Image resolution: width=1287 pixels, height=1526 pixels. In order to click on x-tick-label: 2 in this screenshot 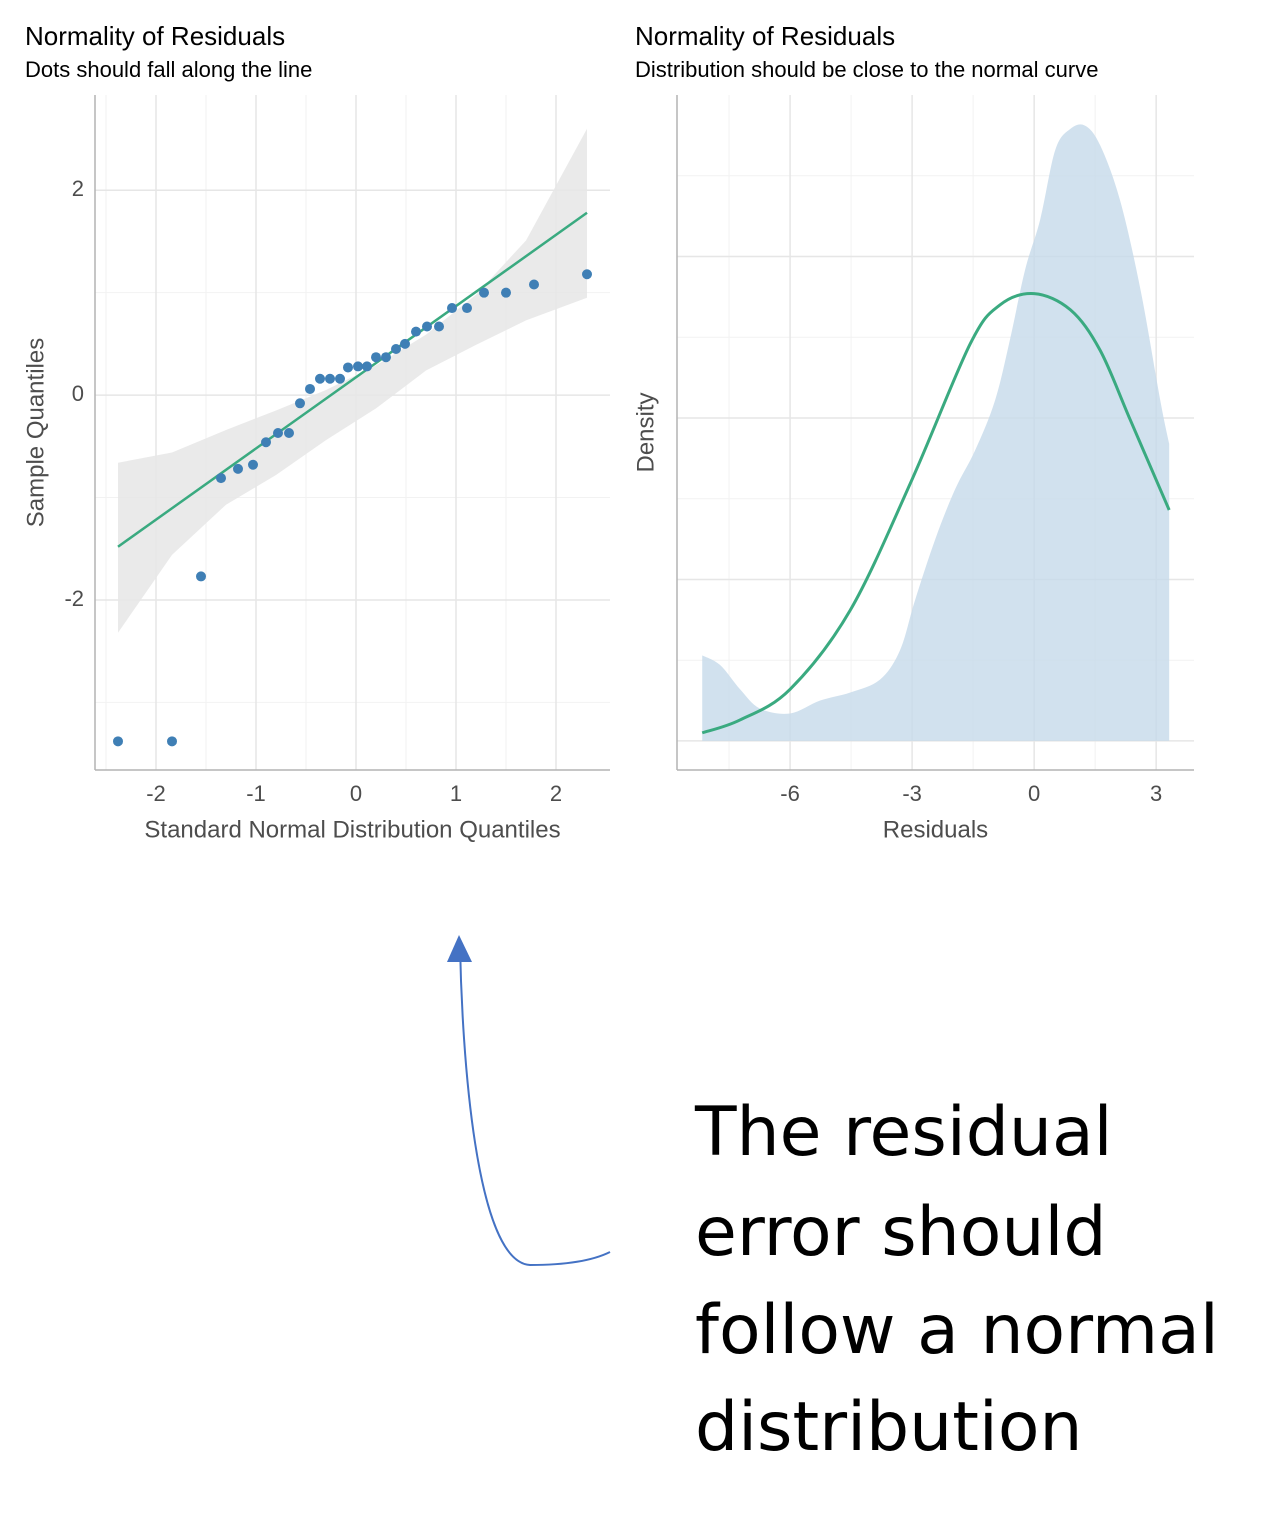, I will do `click(556, 793)`.